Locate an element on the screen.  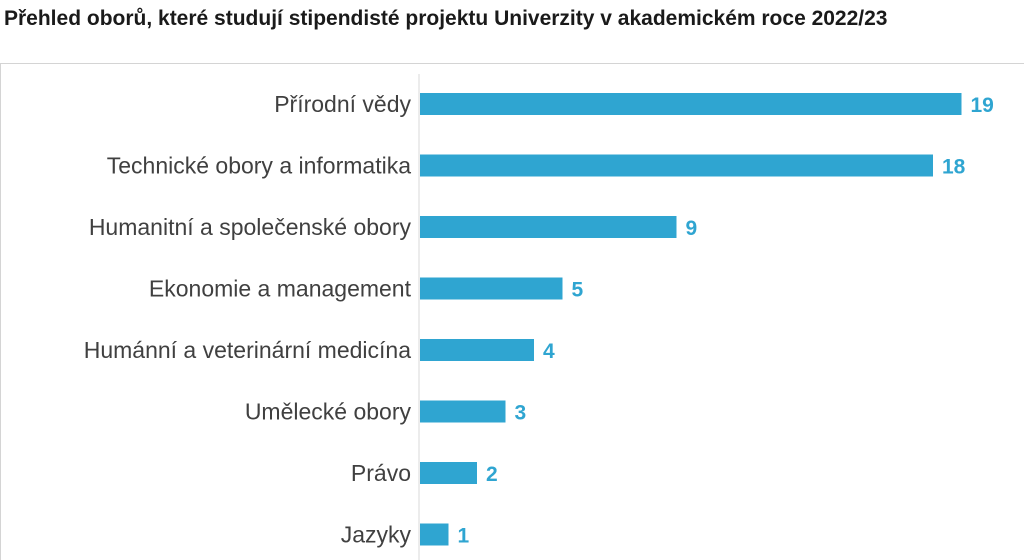
data-label: 9 is located at coordinates (692, 228).